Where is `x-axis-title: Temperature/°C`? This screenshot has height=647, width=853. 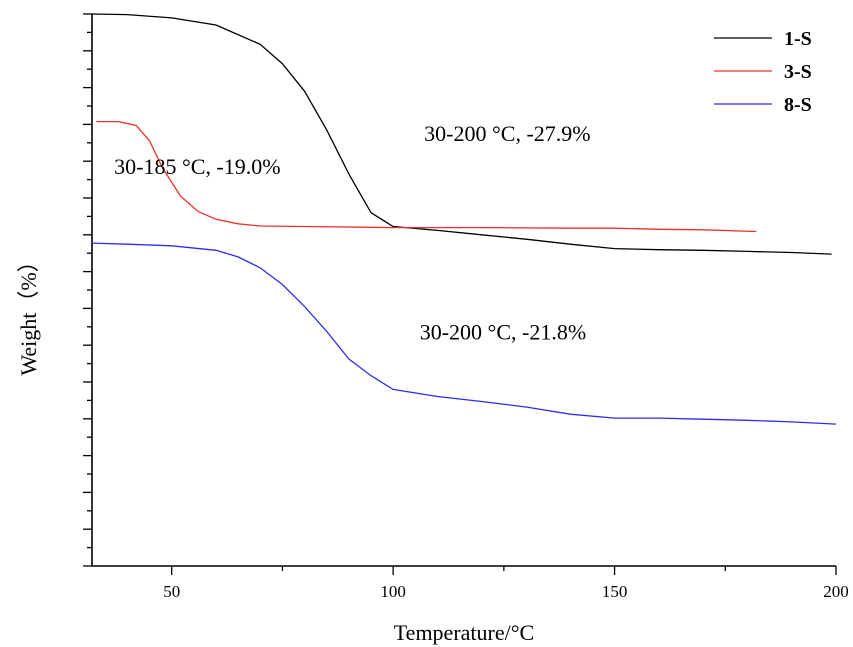
x-axis-title: Temperature/°C is located at coordinates (464, 632).